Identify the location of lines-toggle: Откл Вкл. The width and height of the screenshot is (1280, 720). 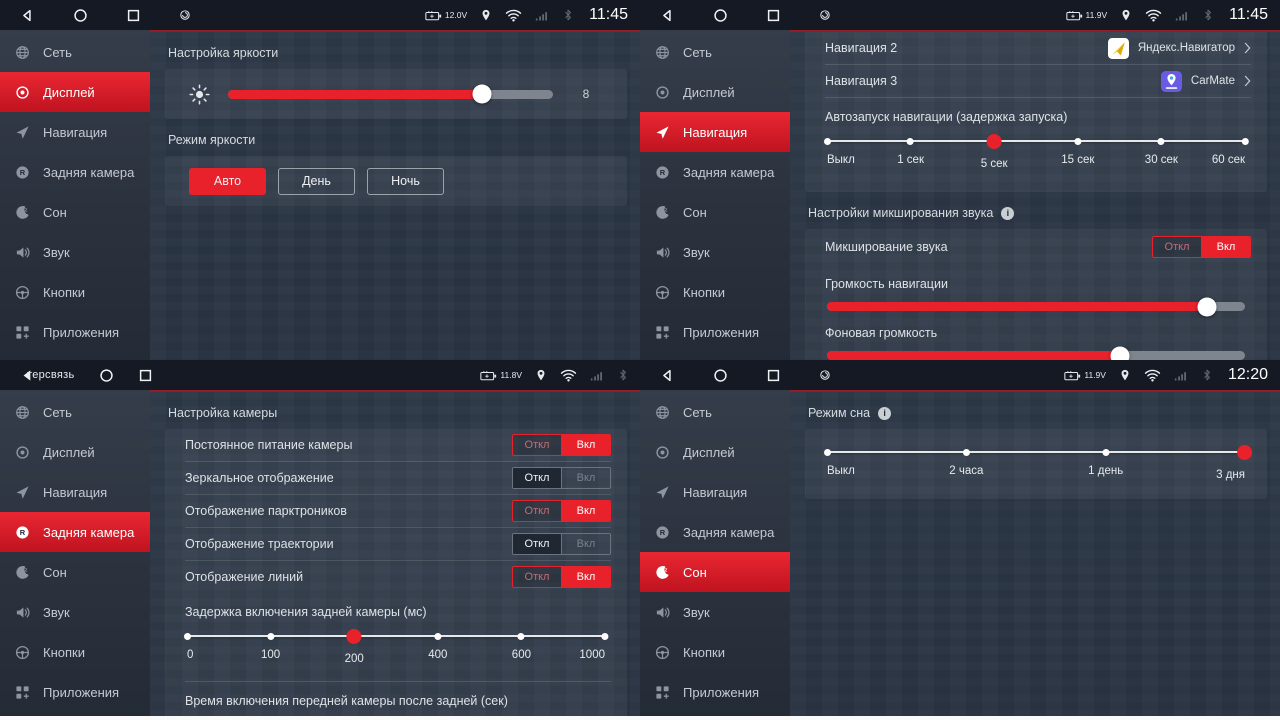
(561, 577).